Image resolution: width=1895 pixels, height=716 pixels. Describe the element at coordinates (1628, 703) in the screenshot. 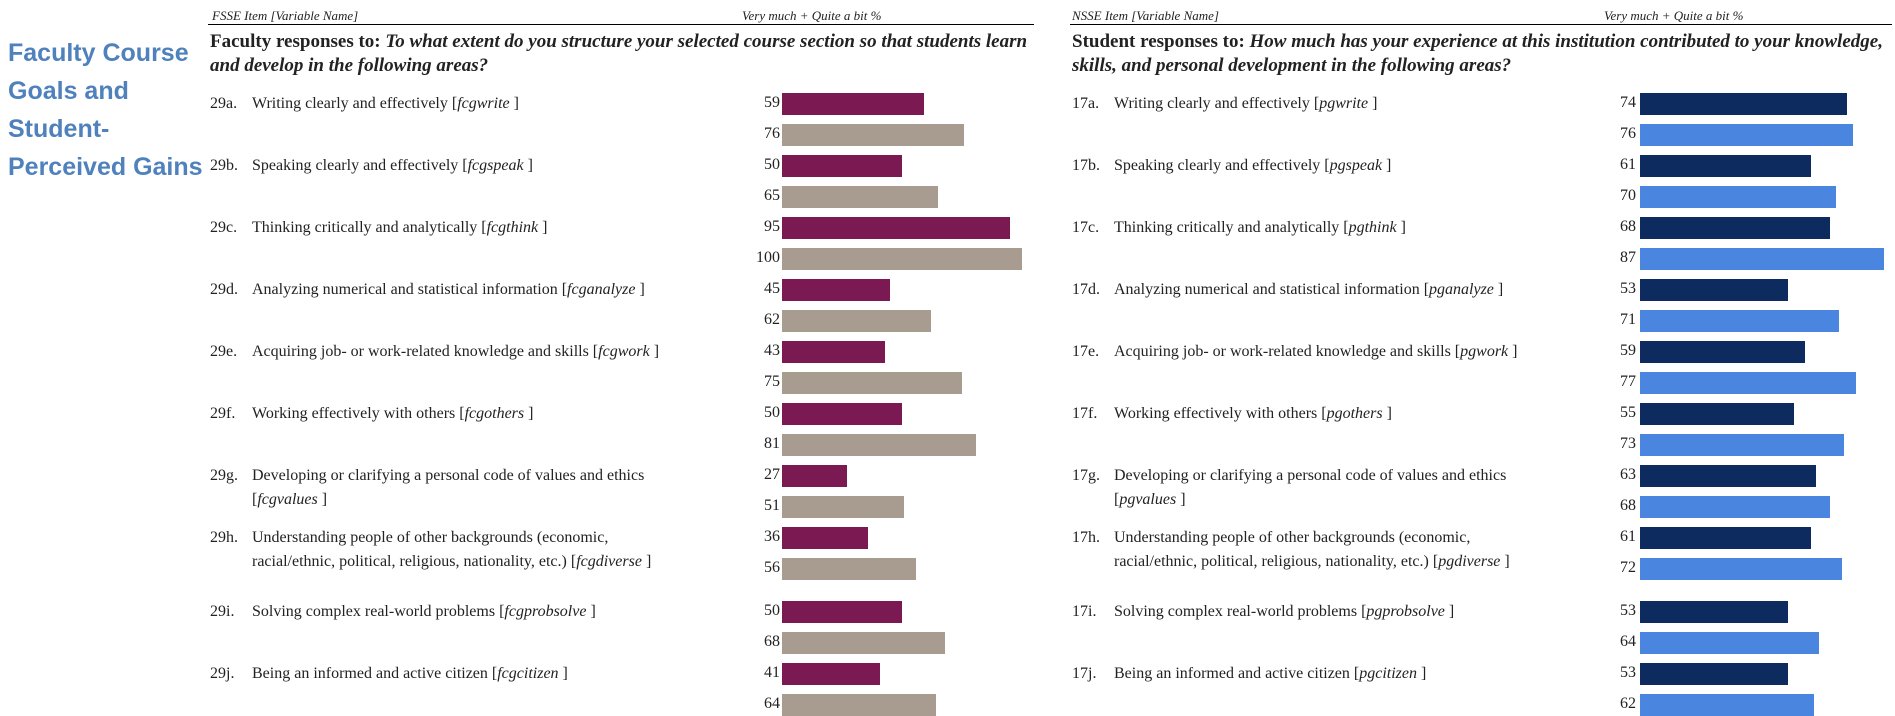

I see `secondary-value-label: 62` at that location.